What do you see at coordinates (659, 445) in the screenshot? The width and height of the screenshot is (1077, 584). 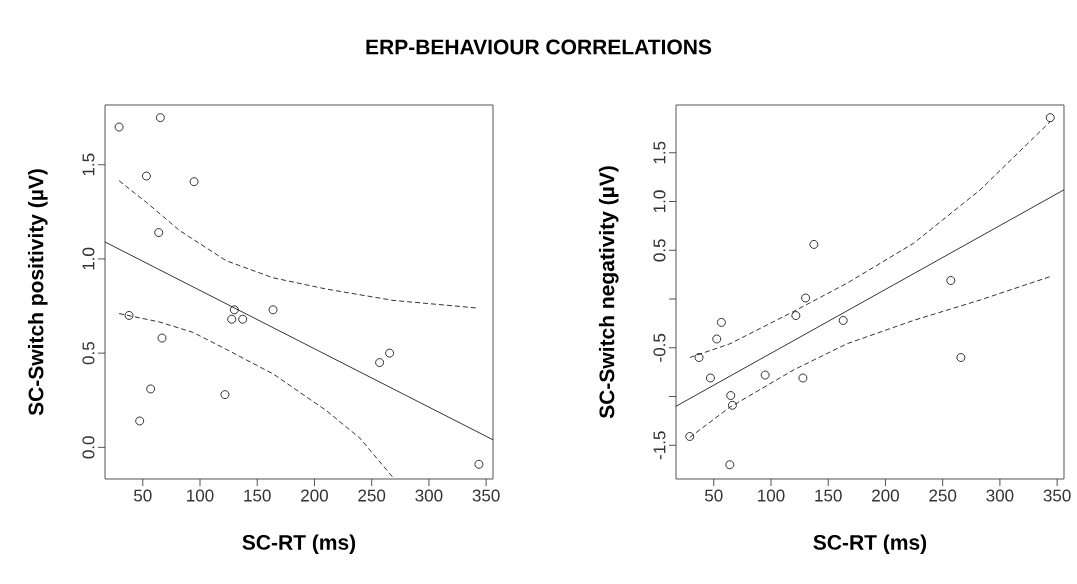 I see `y-tick-label: -1.5` at bounding box center [659, 445].